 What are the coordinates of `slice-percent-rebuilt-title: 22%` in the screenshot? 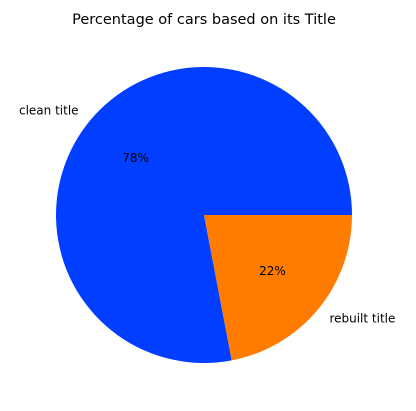 It's located at (272, 271).